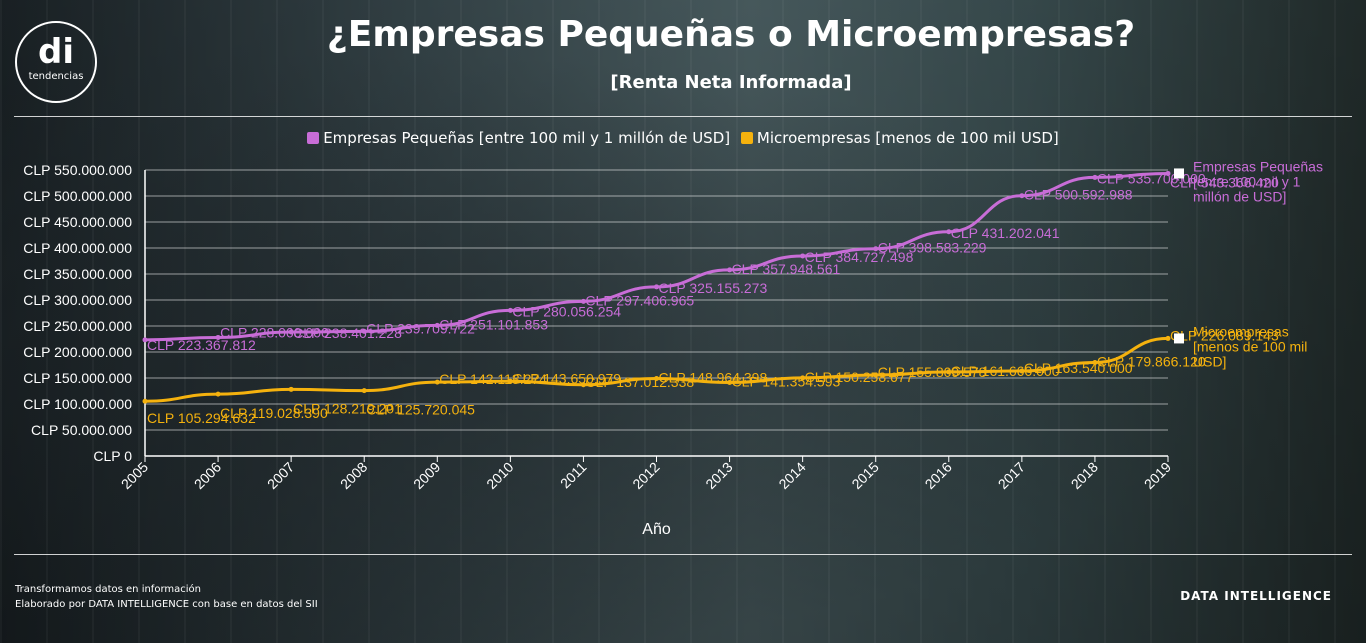 The image size is (1366, 643). I want to click on x-tick-label: 2013, so click(718, 475).